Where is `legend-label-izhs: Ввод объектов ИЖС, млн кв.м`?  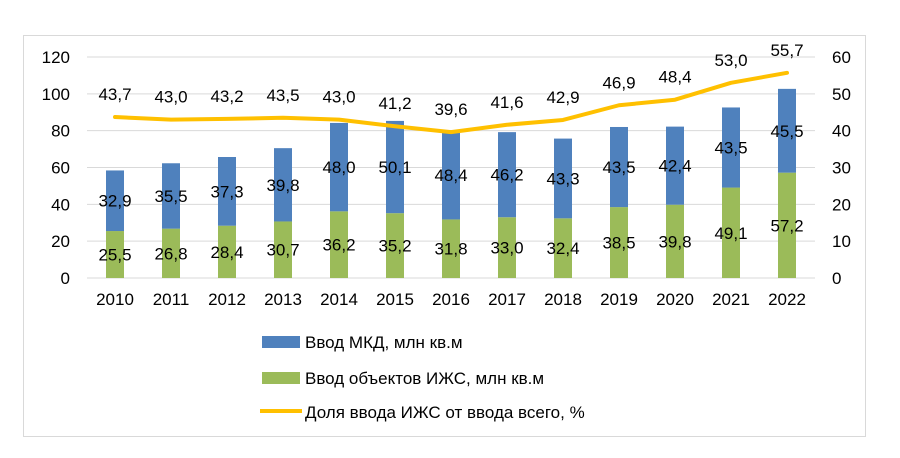 legend-label-izhs: Ввод объектов ИЖС, млн кв.м is located at coordinates (424, 378).